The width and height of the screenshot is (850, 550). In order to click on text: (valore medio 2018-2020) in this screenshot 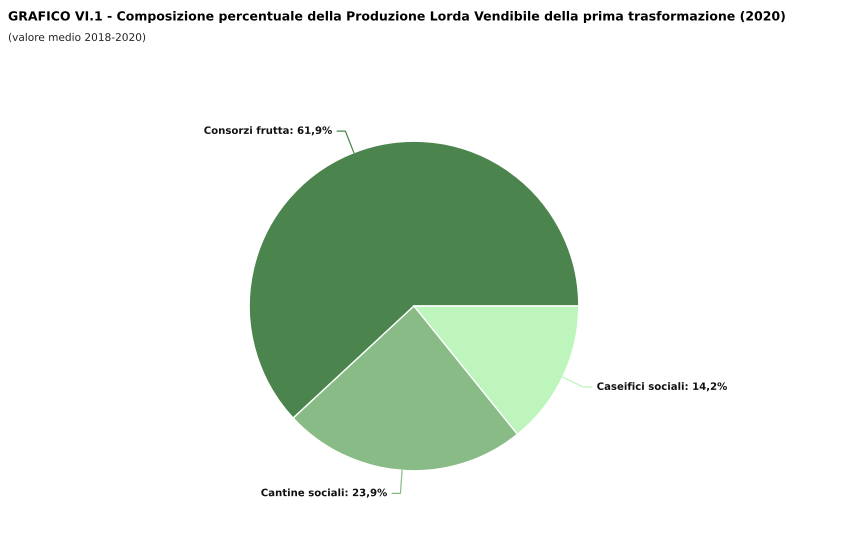, I will do `click(77, 37)`.